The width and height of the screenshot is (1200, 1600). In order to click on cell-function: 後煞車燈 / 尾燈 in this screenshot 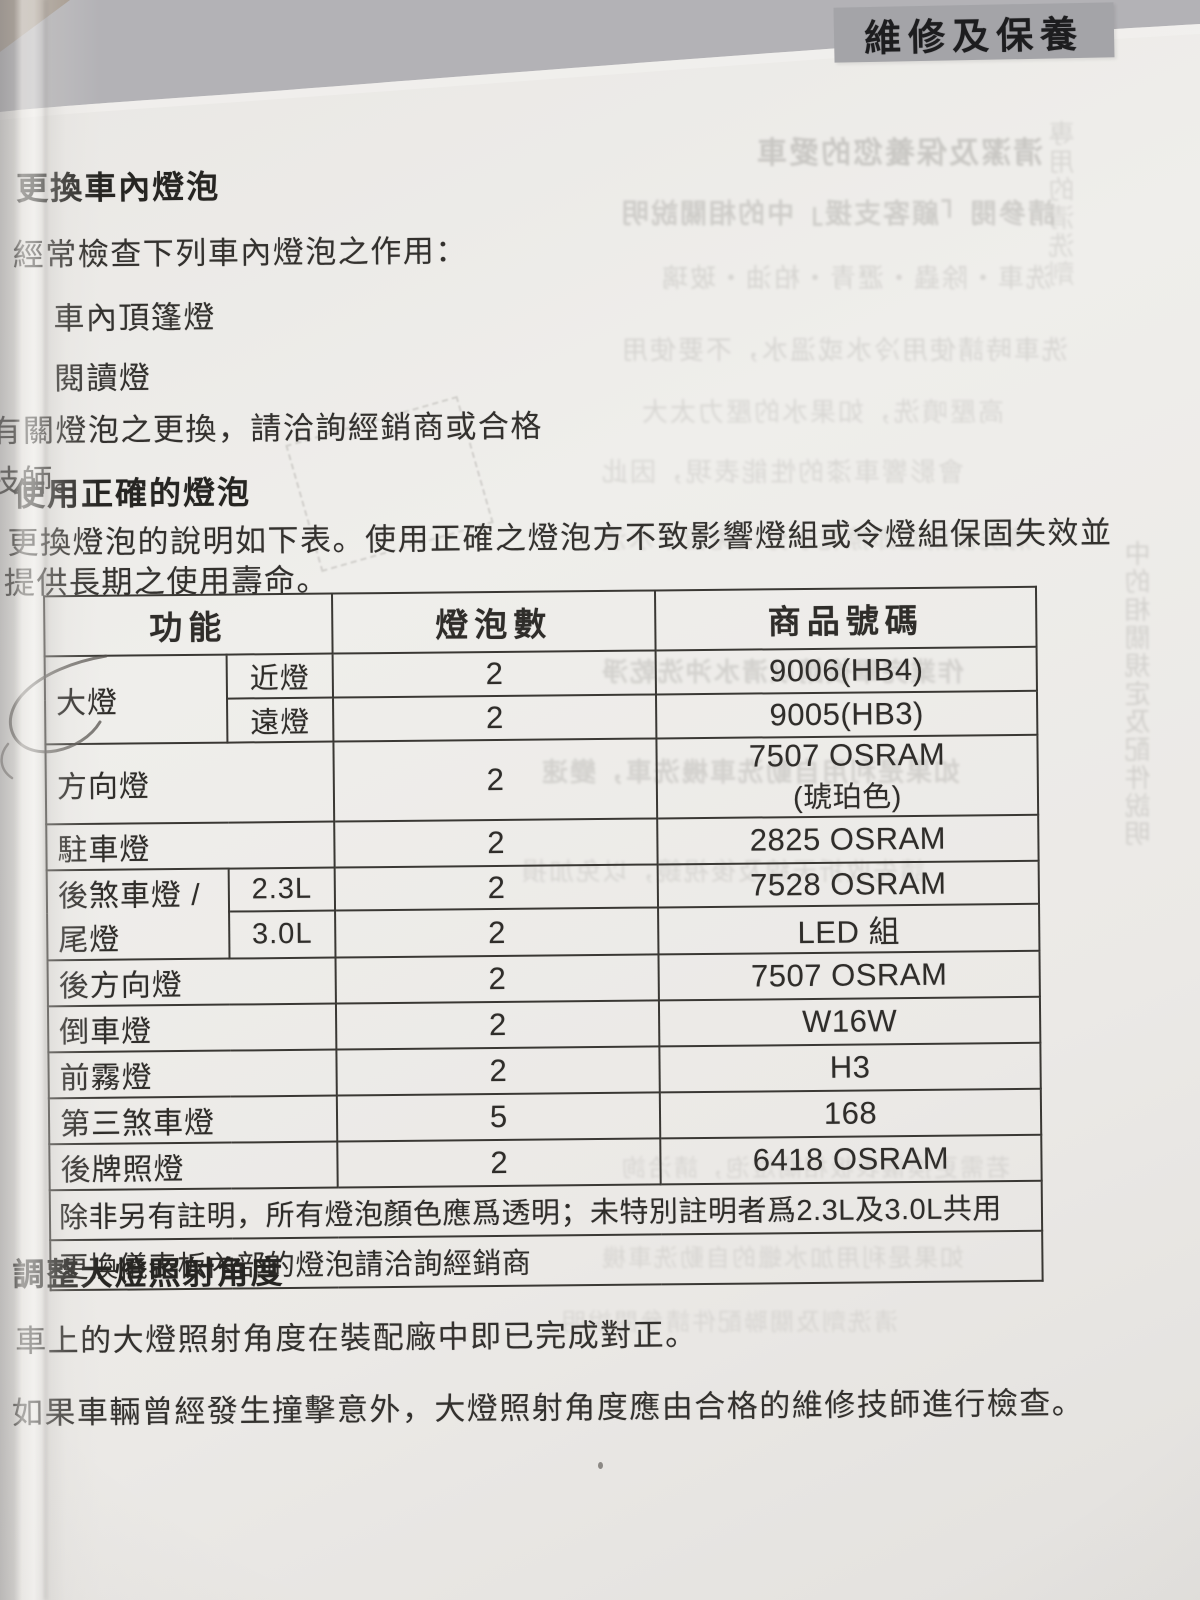, I will do `click(138, 914)`.